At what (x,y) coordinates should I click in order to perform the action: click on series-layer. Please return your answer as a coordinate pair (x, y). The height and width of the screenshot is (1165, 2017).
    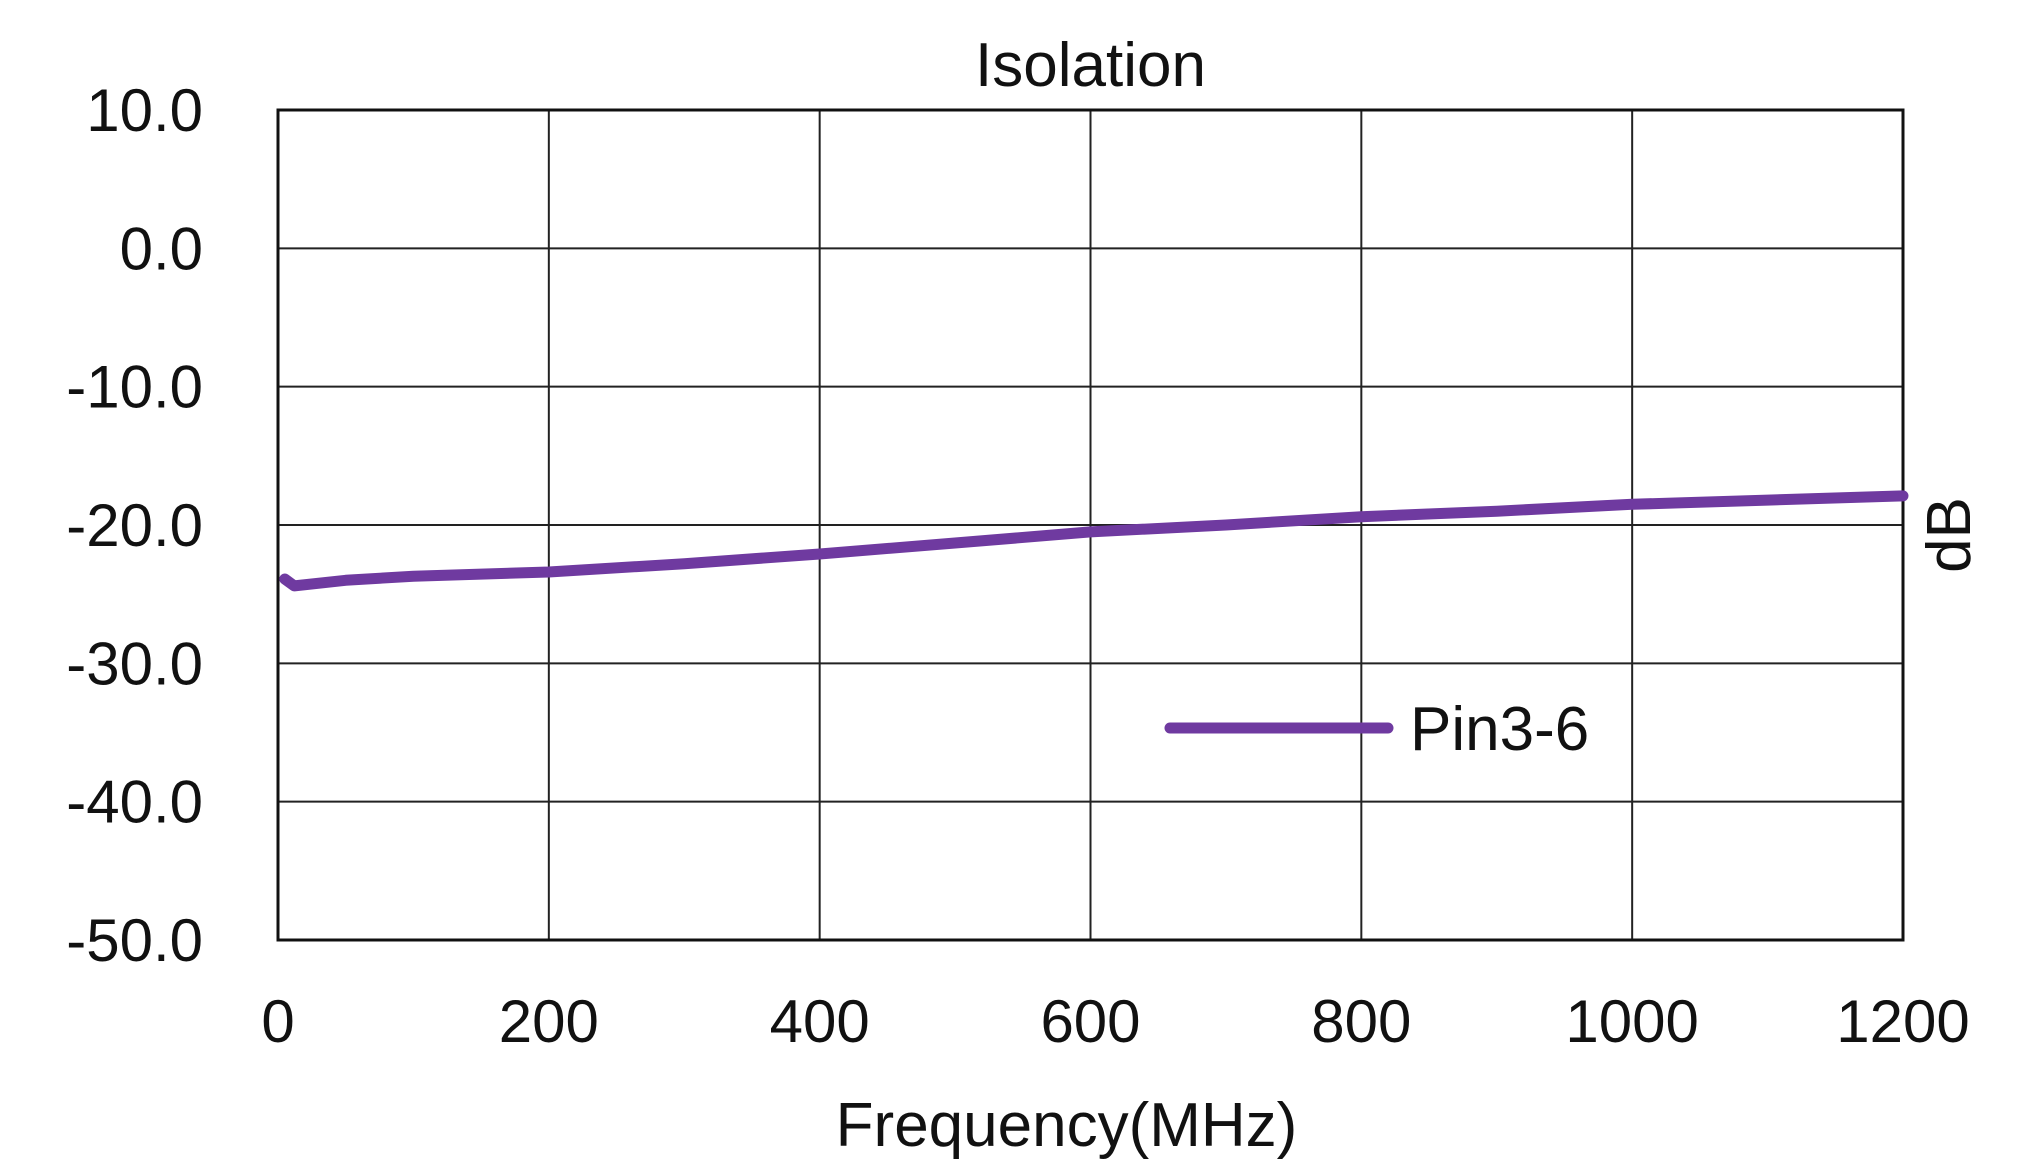
    Looking at the image, I should click on (1094, 541).